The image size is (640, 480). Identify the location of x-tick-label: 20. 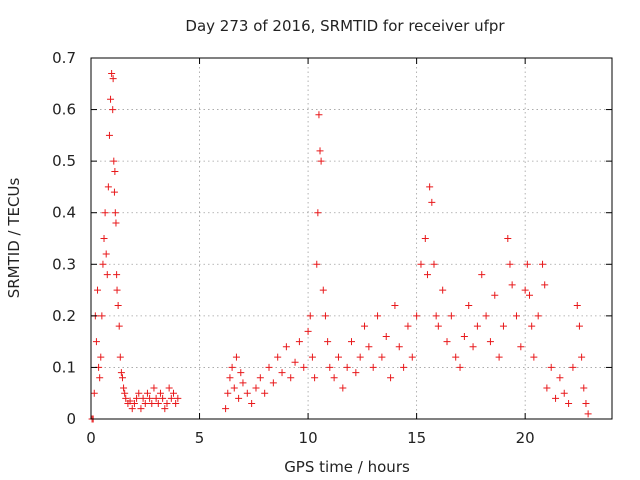
(525, 438).